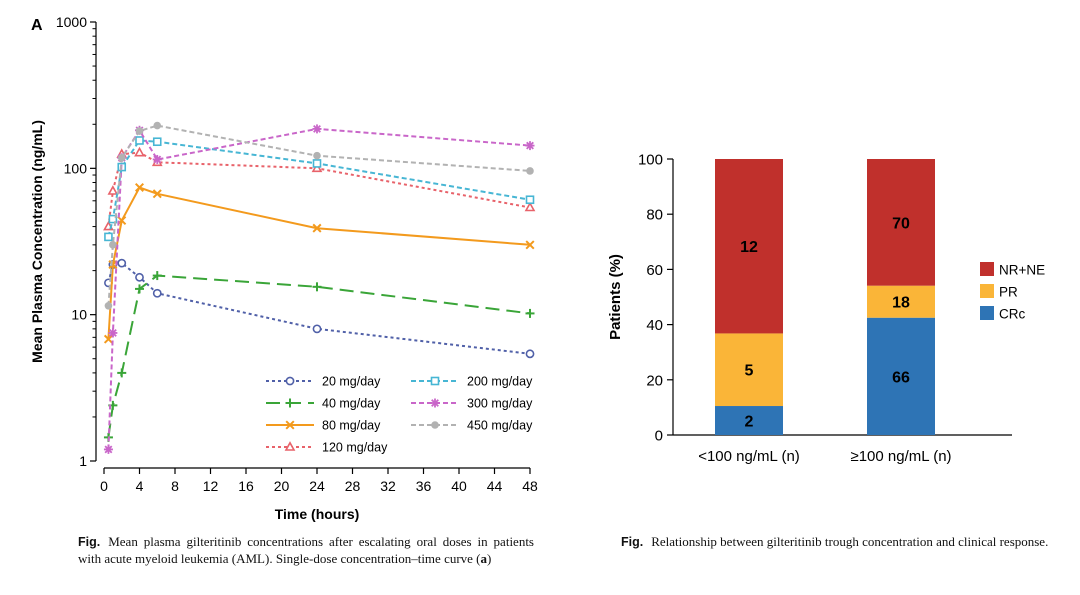 Image resolution: width=1080 pixels, height=595 pixels. What do you see at coordinates (1008, 292) in the screenshot?
I see `legend-label: PR` at bounding box center [1008, 292].